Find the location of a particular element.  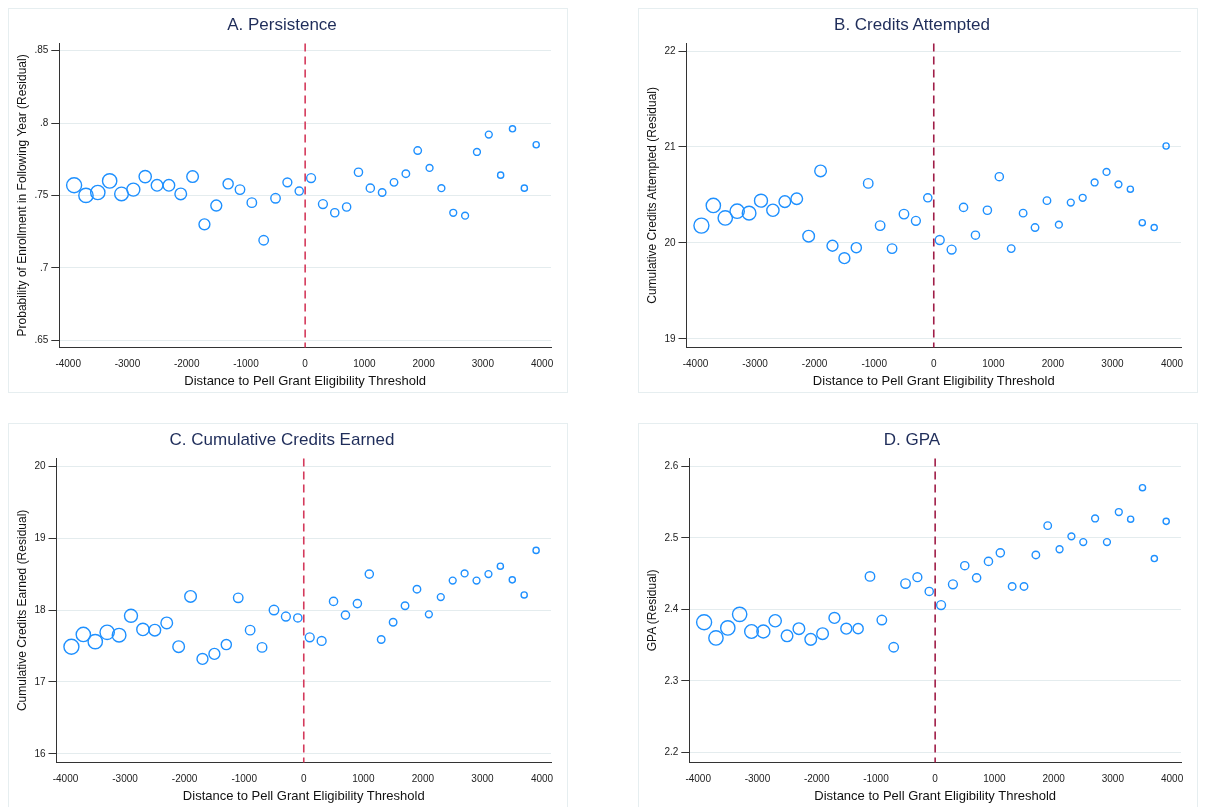

y-axis-title: GPA (Residual) is located at coordinates (651, 610).